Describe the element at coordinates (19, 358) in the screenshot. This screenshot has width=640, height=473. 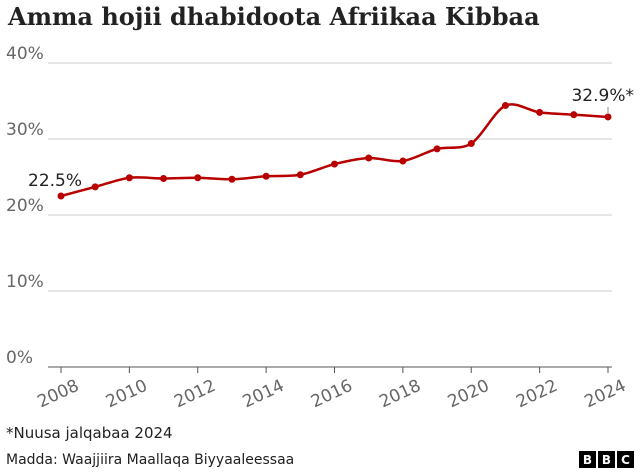
I see `y-tick-label: 0%` at that location.